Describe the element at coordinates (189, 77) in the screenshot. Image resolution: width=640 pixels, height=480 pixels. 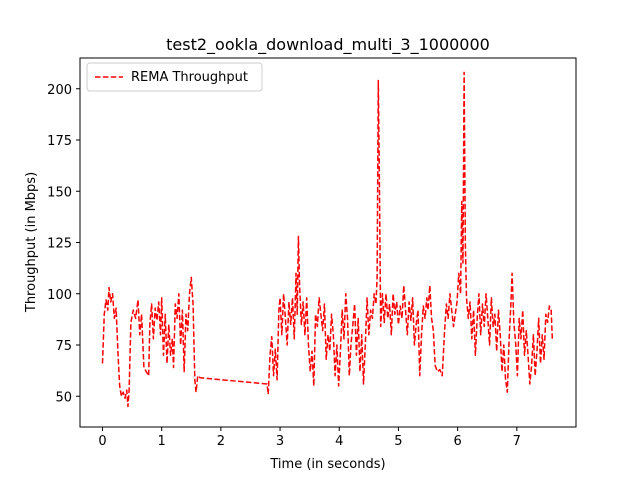
I see `legend-label: REMA Throughput` at that location.